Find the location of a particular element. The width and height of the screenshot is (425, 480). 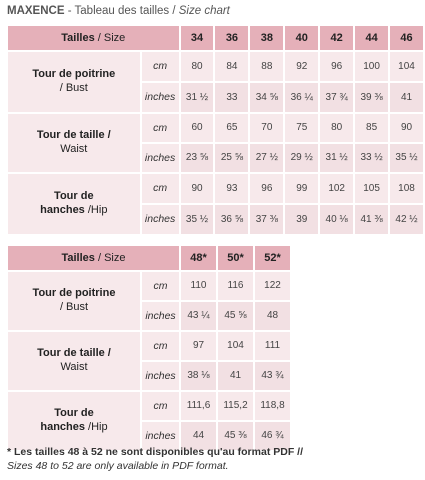

size-col-header: 42 is located at coordinates (337, 38).